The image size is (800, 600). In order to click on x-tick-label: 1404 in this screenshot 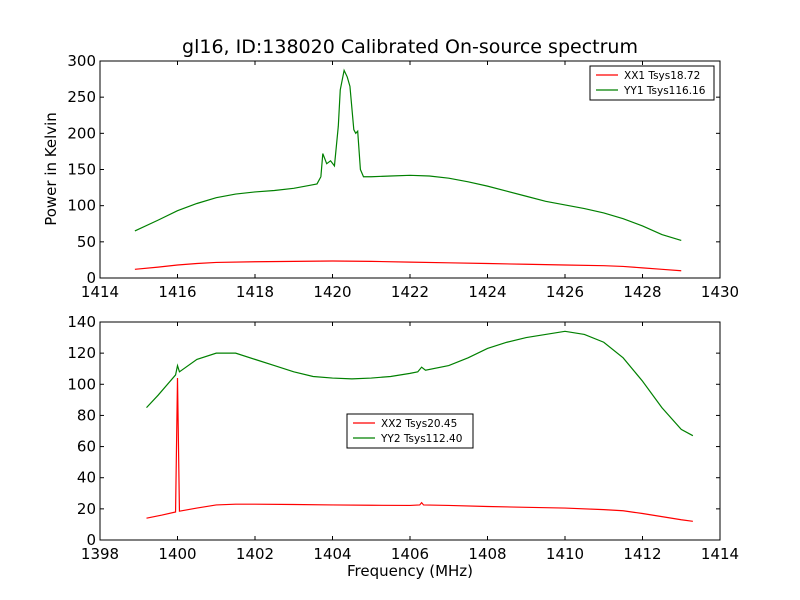, I will do `click(332, 554)`.